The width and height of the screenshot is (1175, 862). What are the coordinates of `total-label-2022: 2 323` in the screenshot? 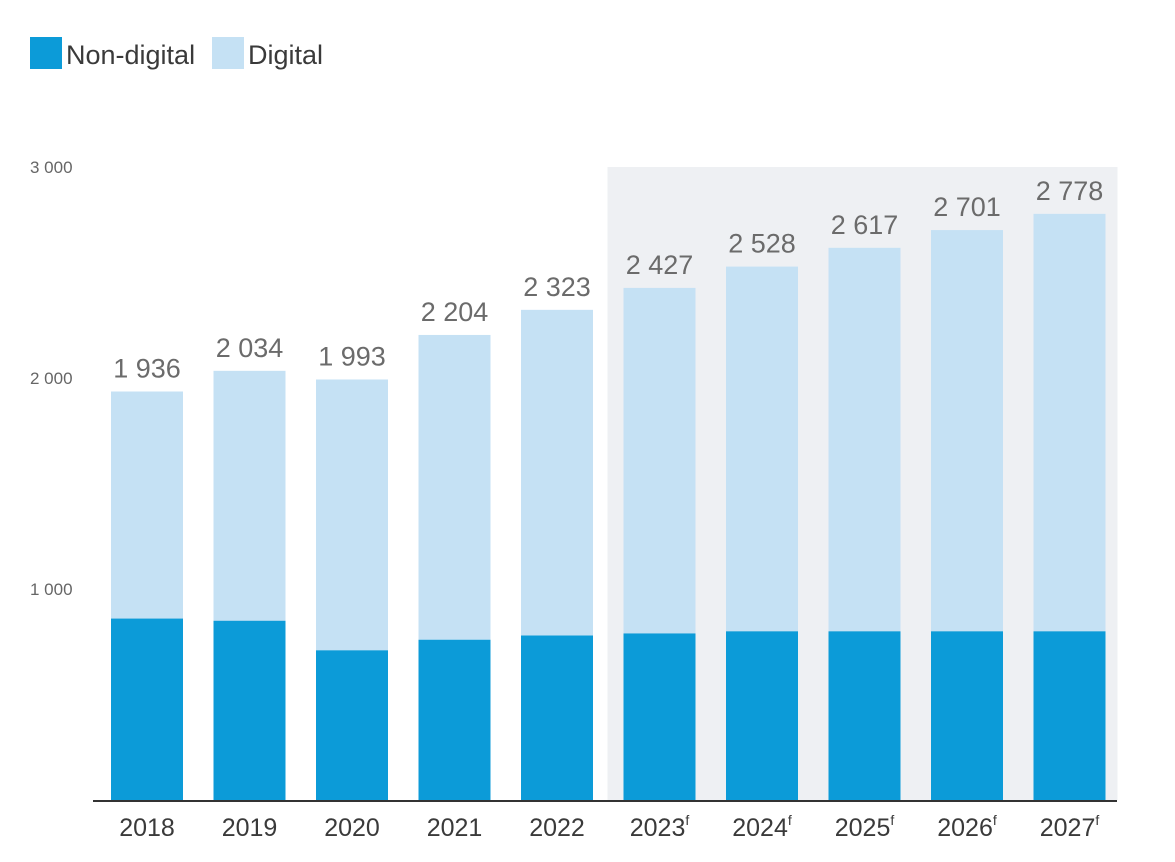 It's located at (557, 287).